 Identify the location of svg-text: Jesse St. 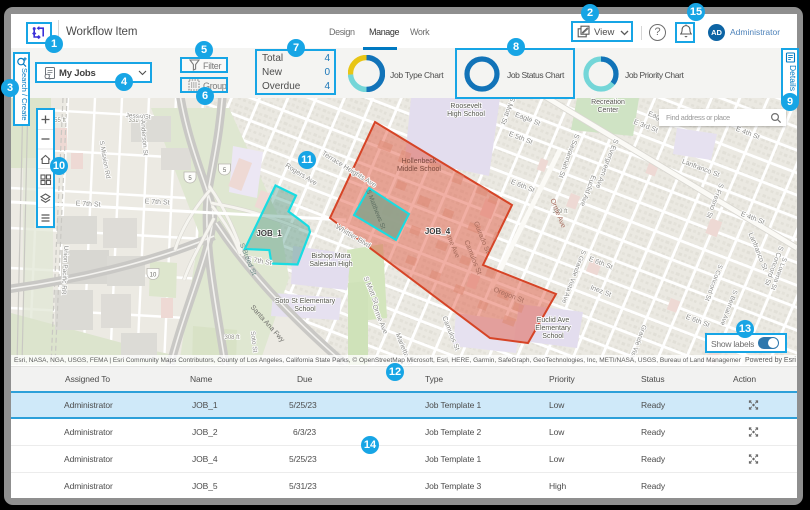
(138, 116).